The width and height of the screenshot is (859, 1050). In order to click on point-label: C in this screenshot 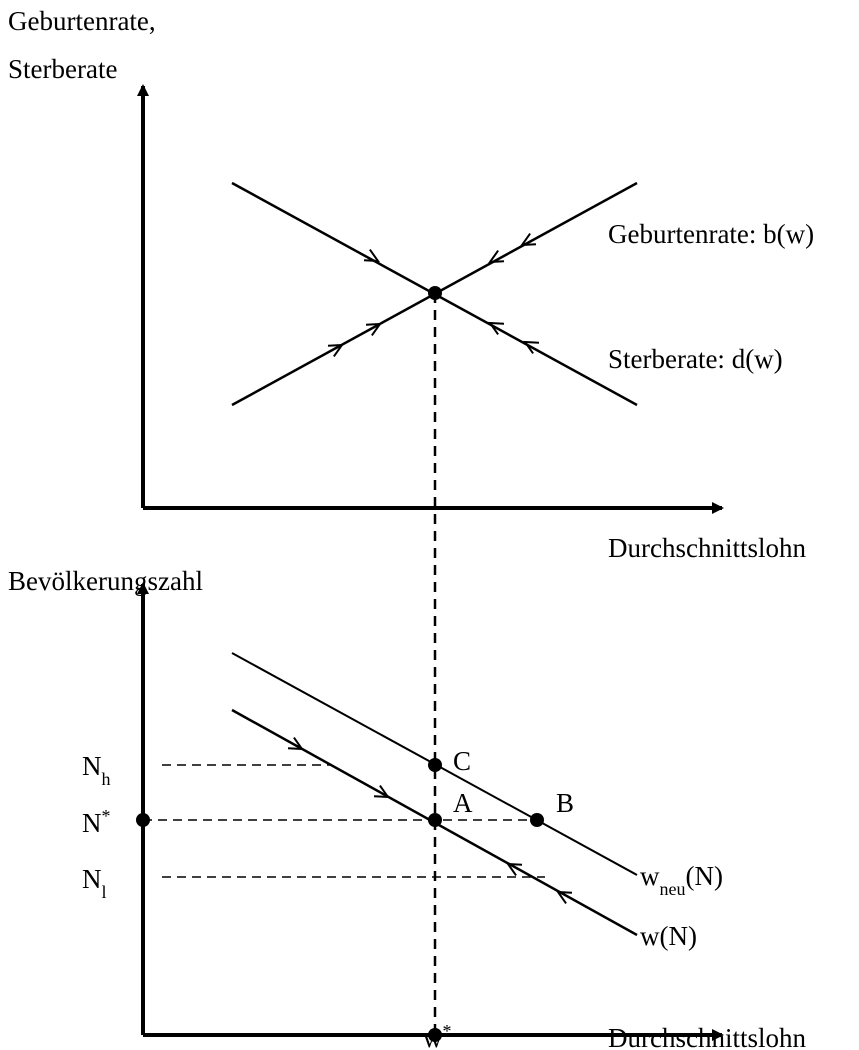, I will do `click(462, 761)`.